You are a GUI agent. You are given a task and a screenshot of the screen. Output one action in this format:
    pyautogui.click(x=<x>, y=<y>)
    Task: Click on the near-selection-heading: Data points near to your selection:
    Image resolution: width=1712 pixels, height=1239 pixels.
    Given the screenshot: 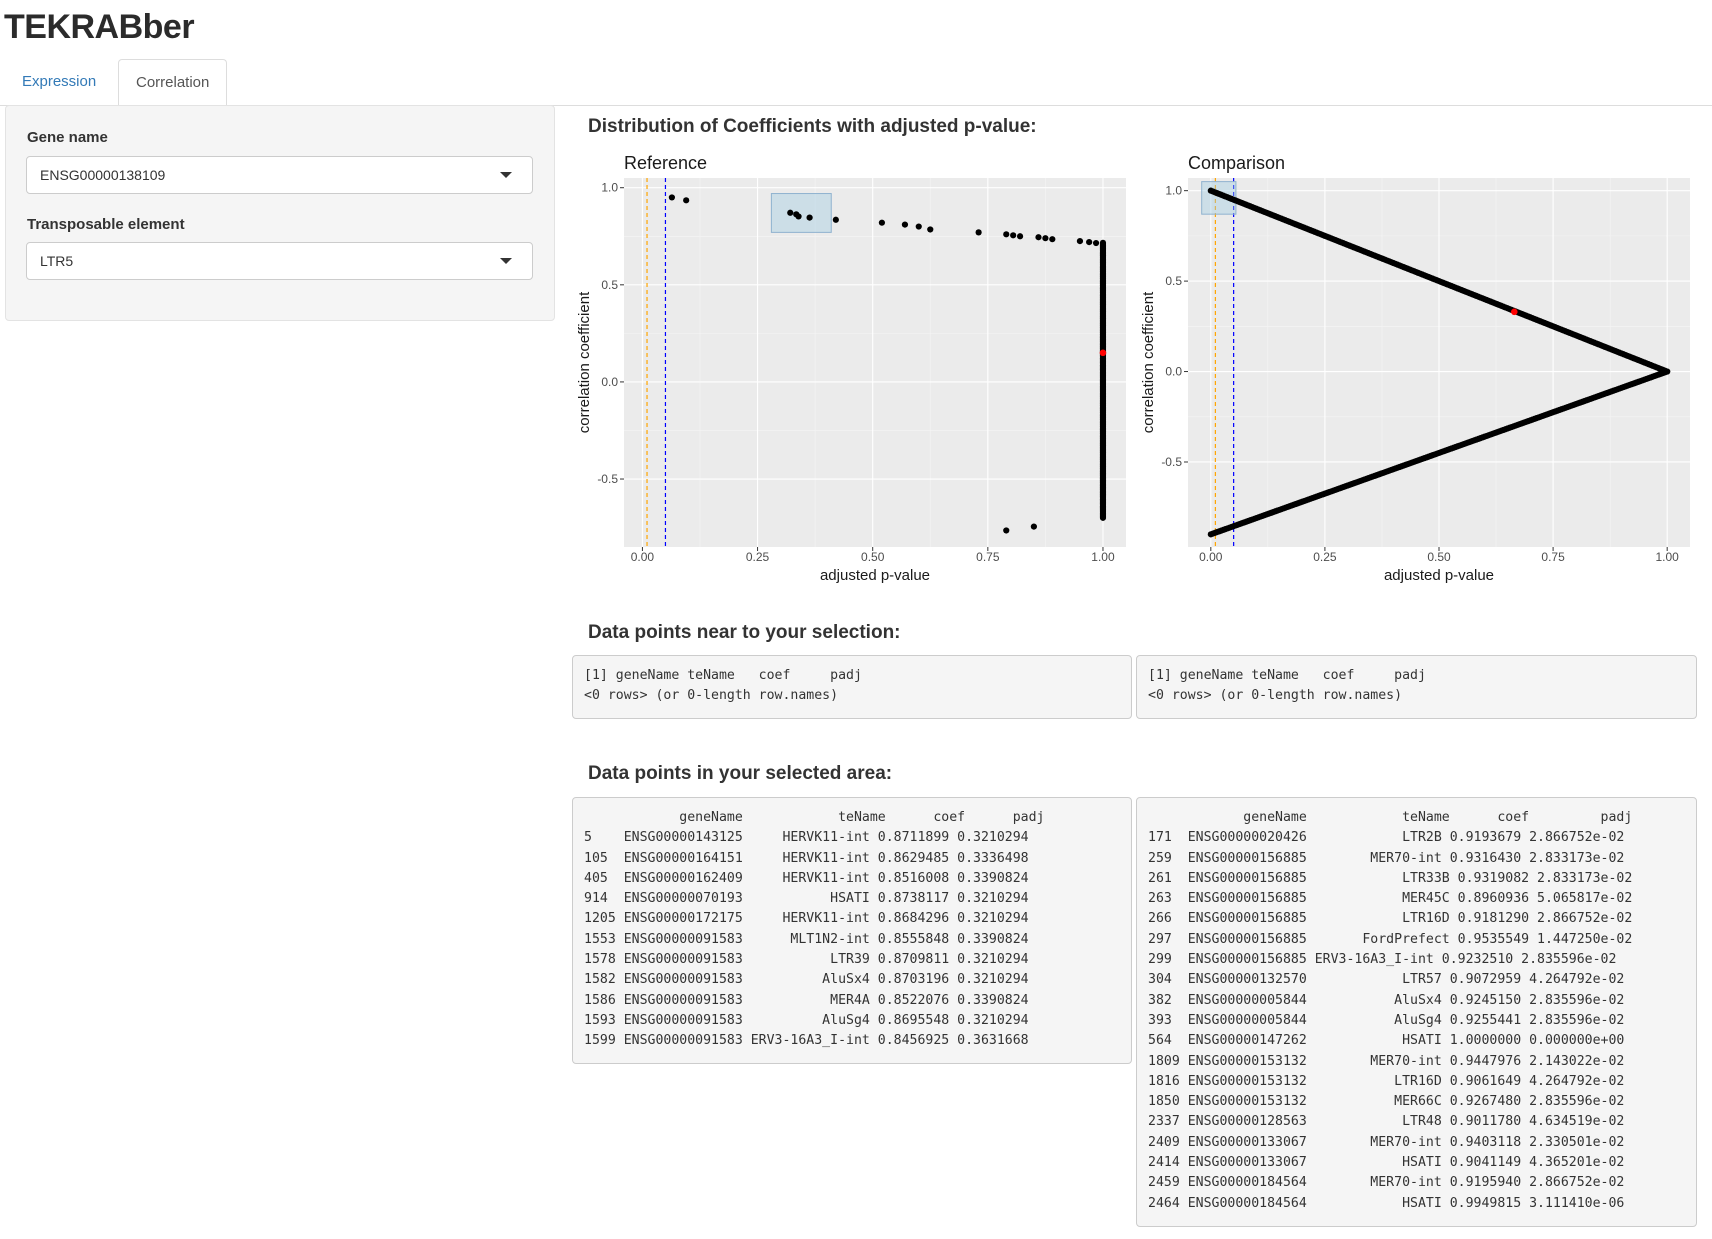 What is the action you would take?
    pyautogui.click(x=744, y=632)
    